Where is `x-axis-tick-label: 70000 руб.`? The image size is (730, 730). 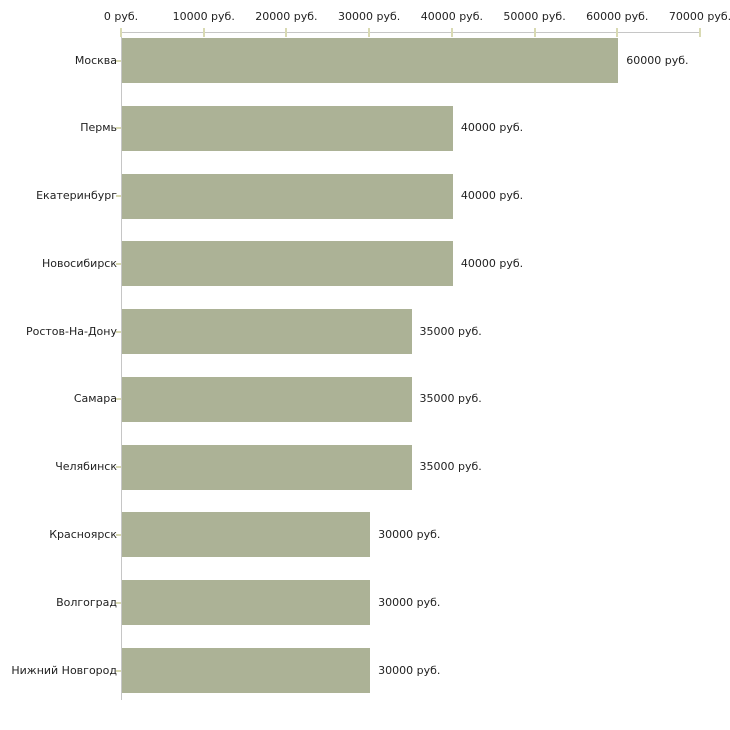
x-axis-tick-label: 70000 руб. is located at coordinates (699, 16).